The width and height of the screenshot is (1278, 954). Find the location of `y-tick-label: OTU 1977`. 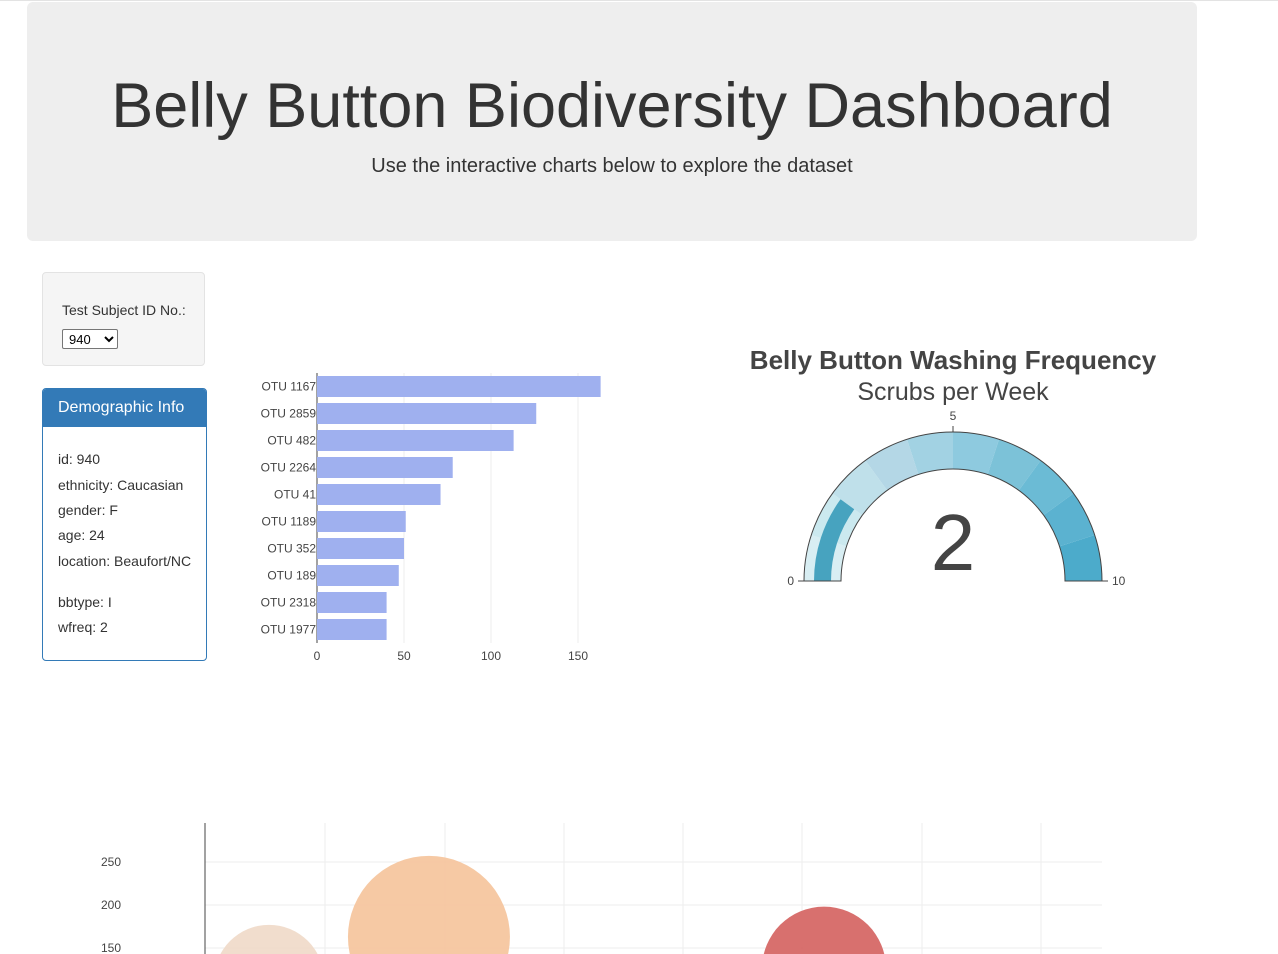

y-tick-label: OTU 1977 is located at coordinates (289, 630).